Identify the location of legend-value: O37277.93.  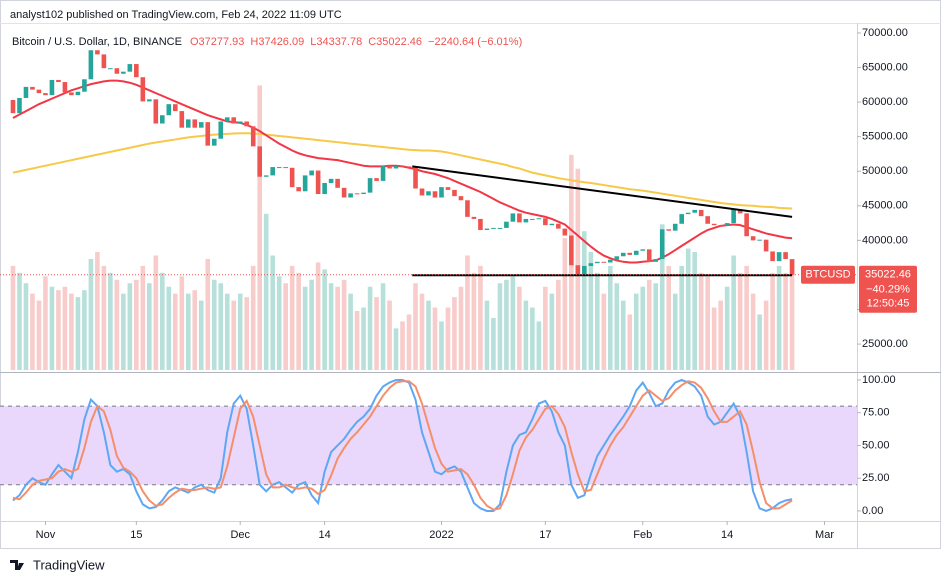
(217, 42).